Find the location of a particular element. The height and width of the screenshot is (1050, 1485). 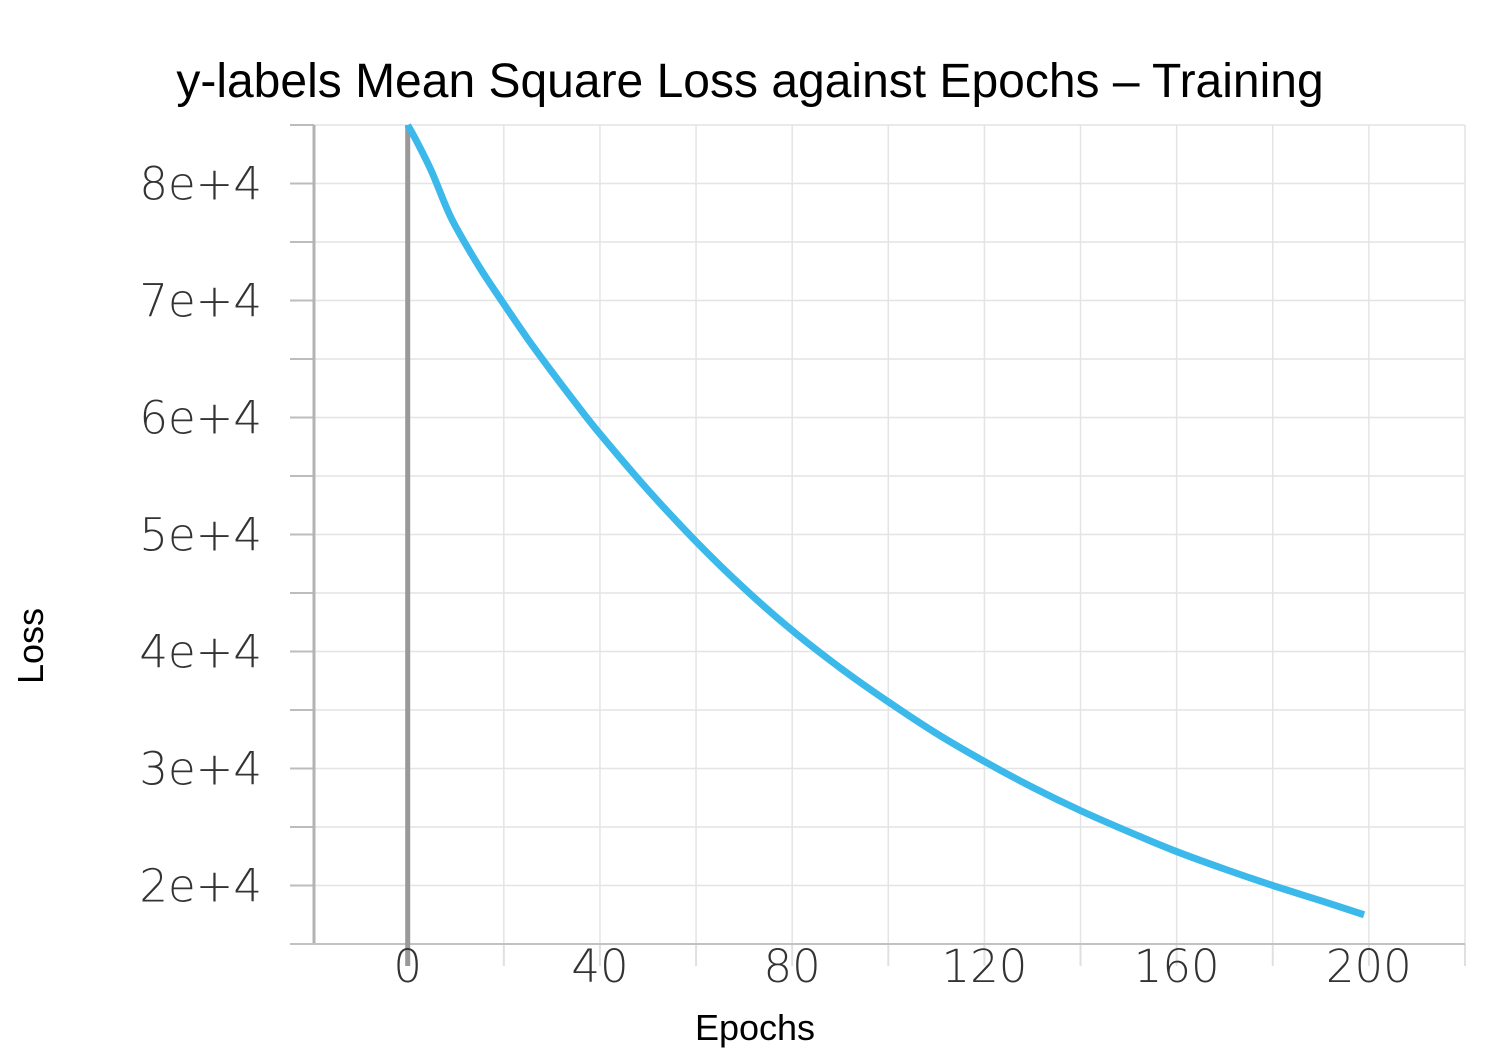

x-tick-label: 200 is located at coordinates (1369, 966).